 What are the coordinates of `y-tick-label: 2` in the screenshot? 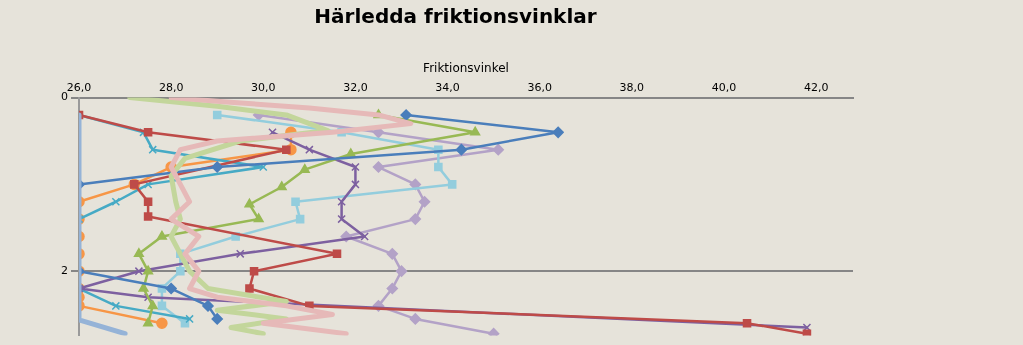 It's located at (64, 271).